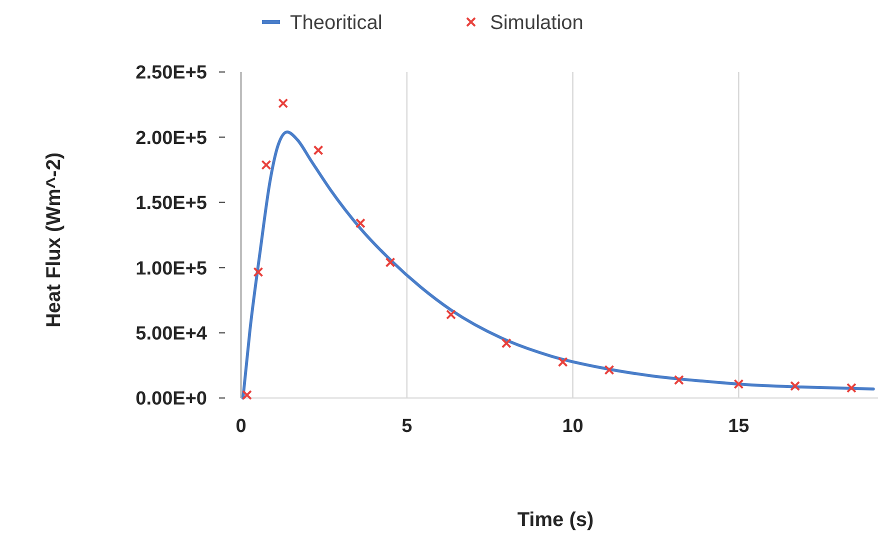  What do you see at coordinates (537, 23) in the screenshot?
I see `legend-label: Simulation` at bounding box center [537, 23].